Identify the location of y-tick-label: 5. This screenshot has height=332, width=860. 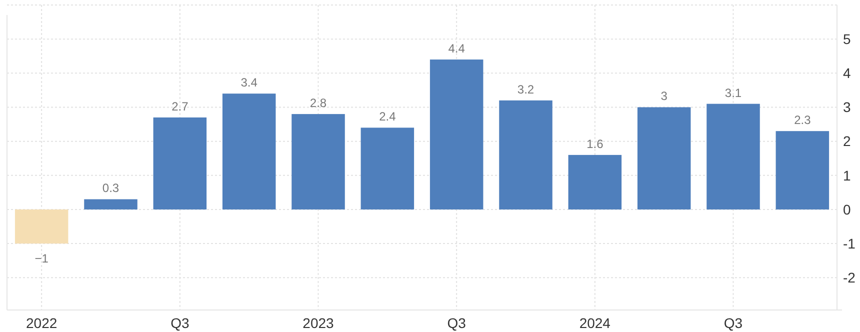
(847, 38).